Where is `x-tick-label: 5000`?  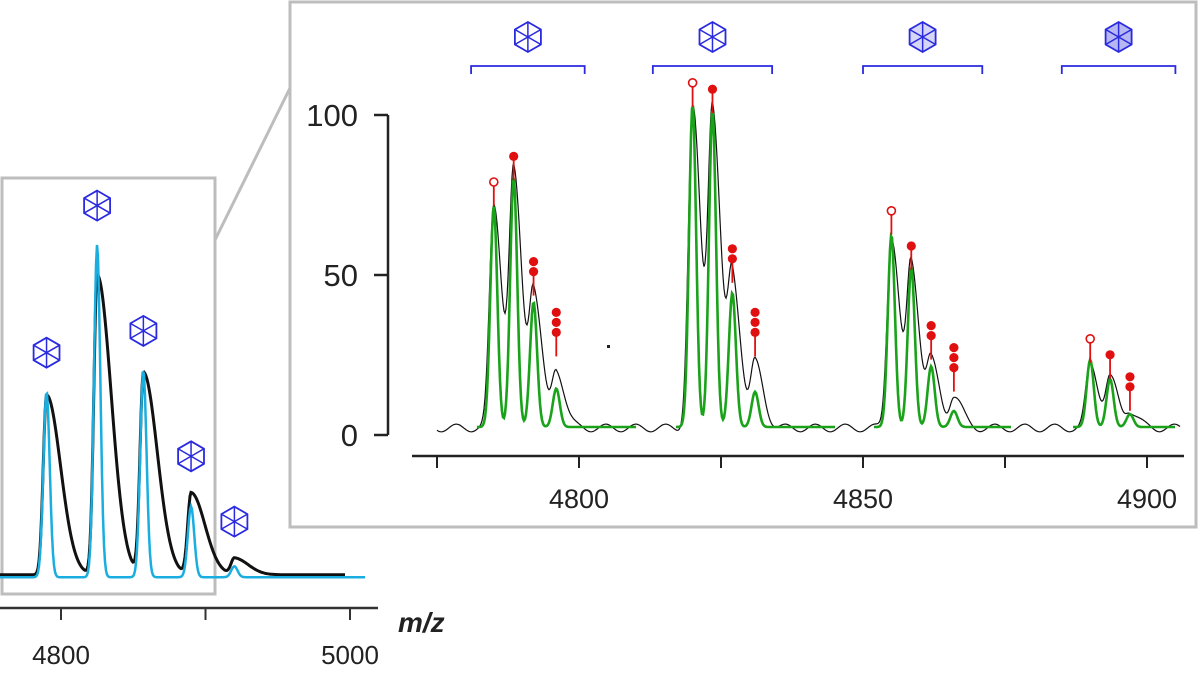
x-tick-label: 5000 is located at coordinates (350, 655).